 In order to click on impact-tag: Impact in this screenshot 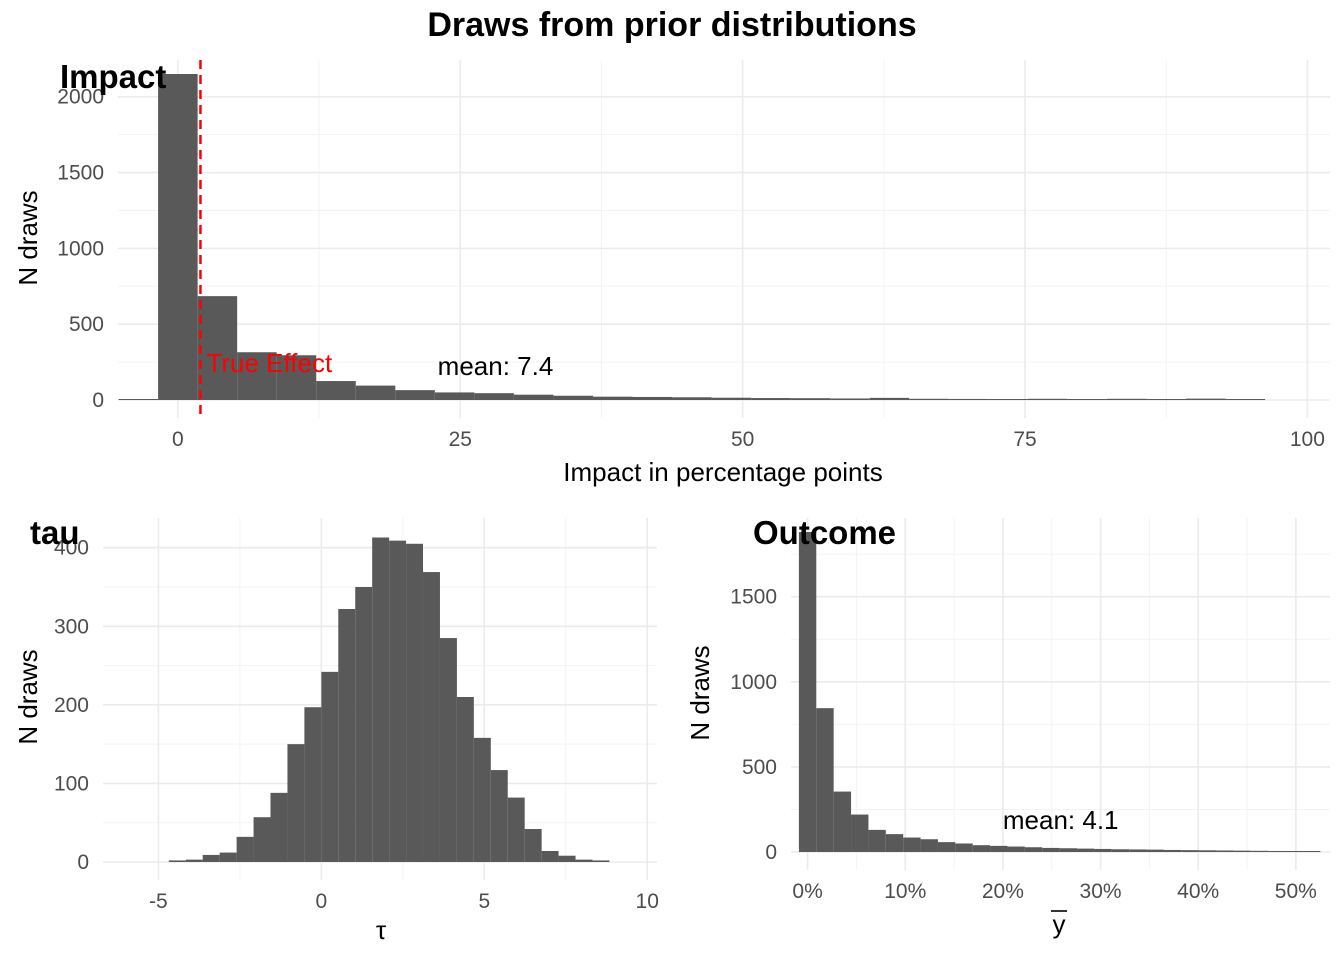, I will do `click(113, 76)`.